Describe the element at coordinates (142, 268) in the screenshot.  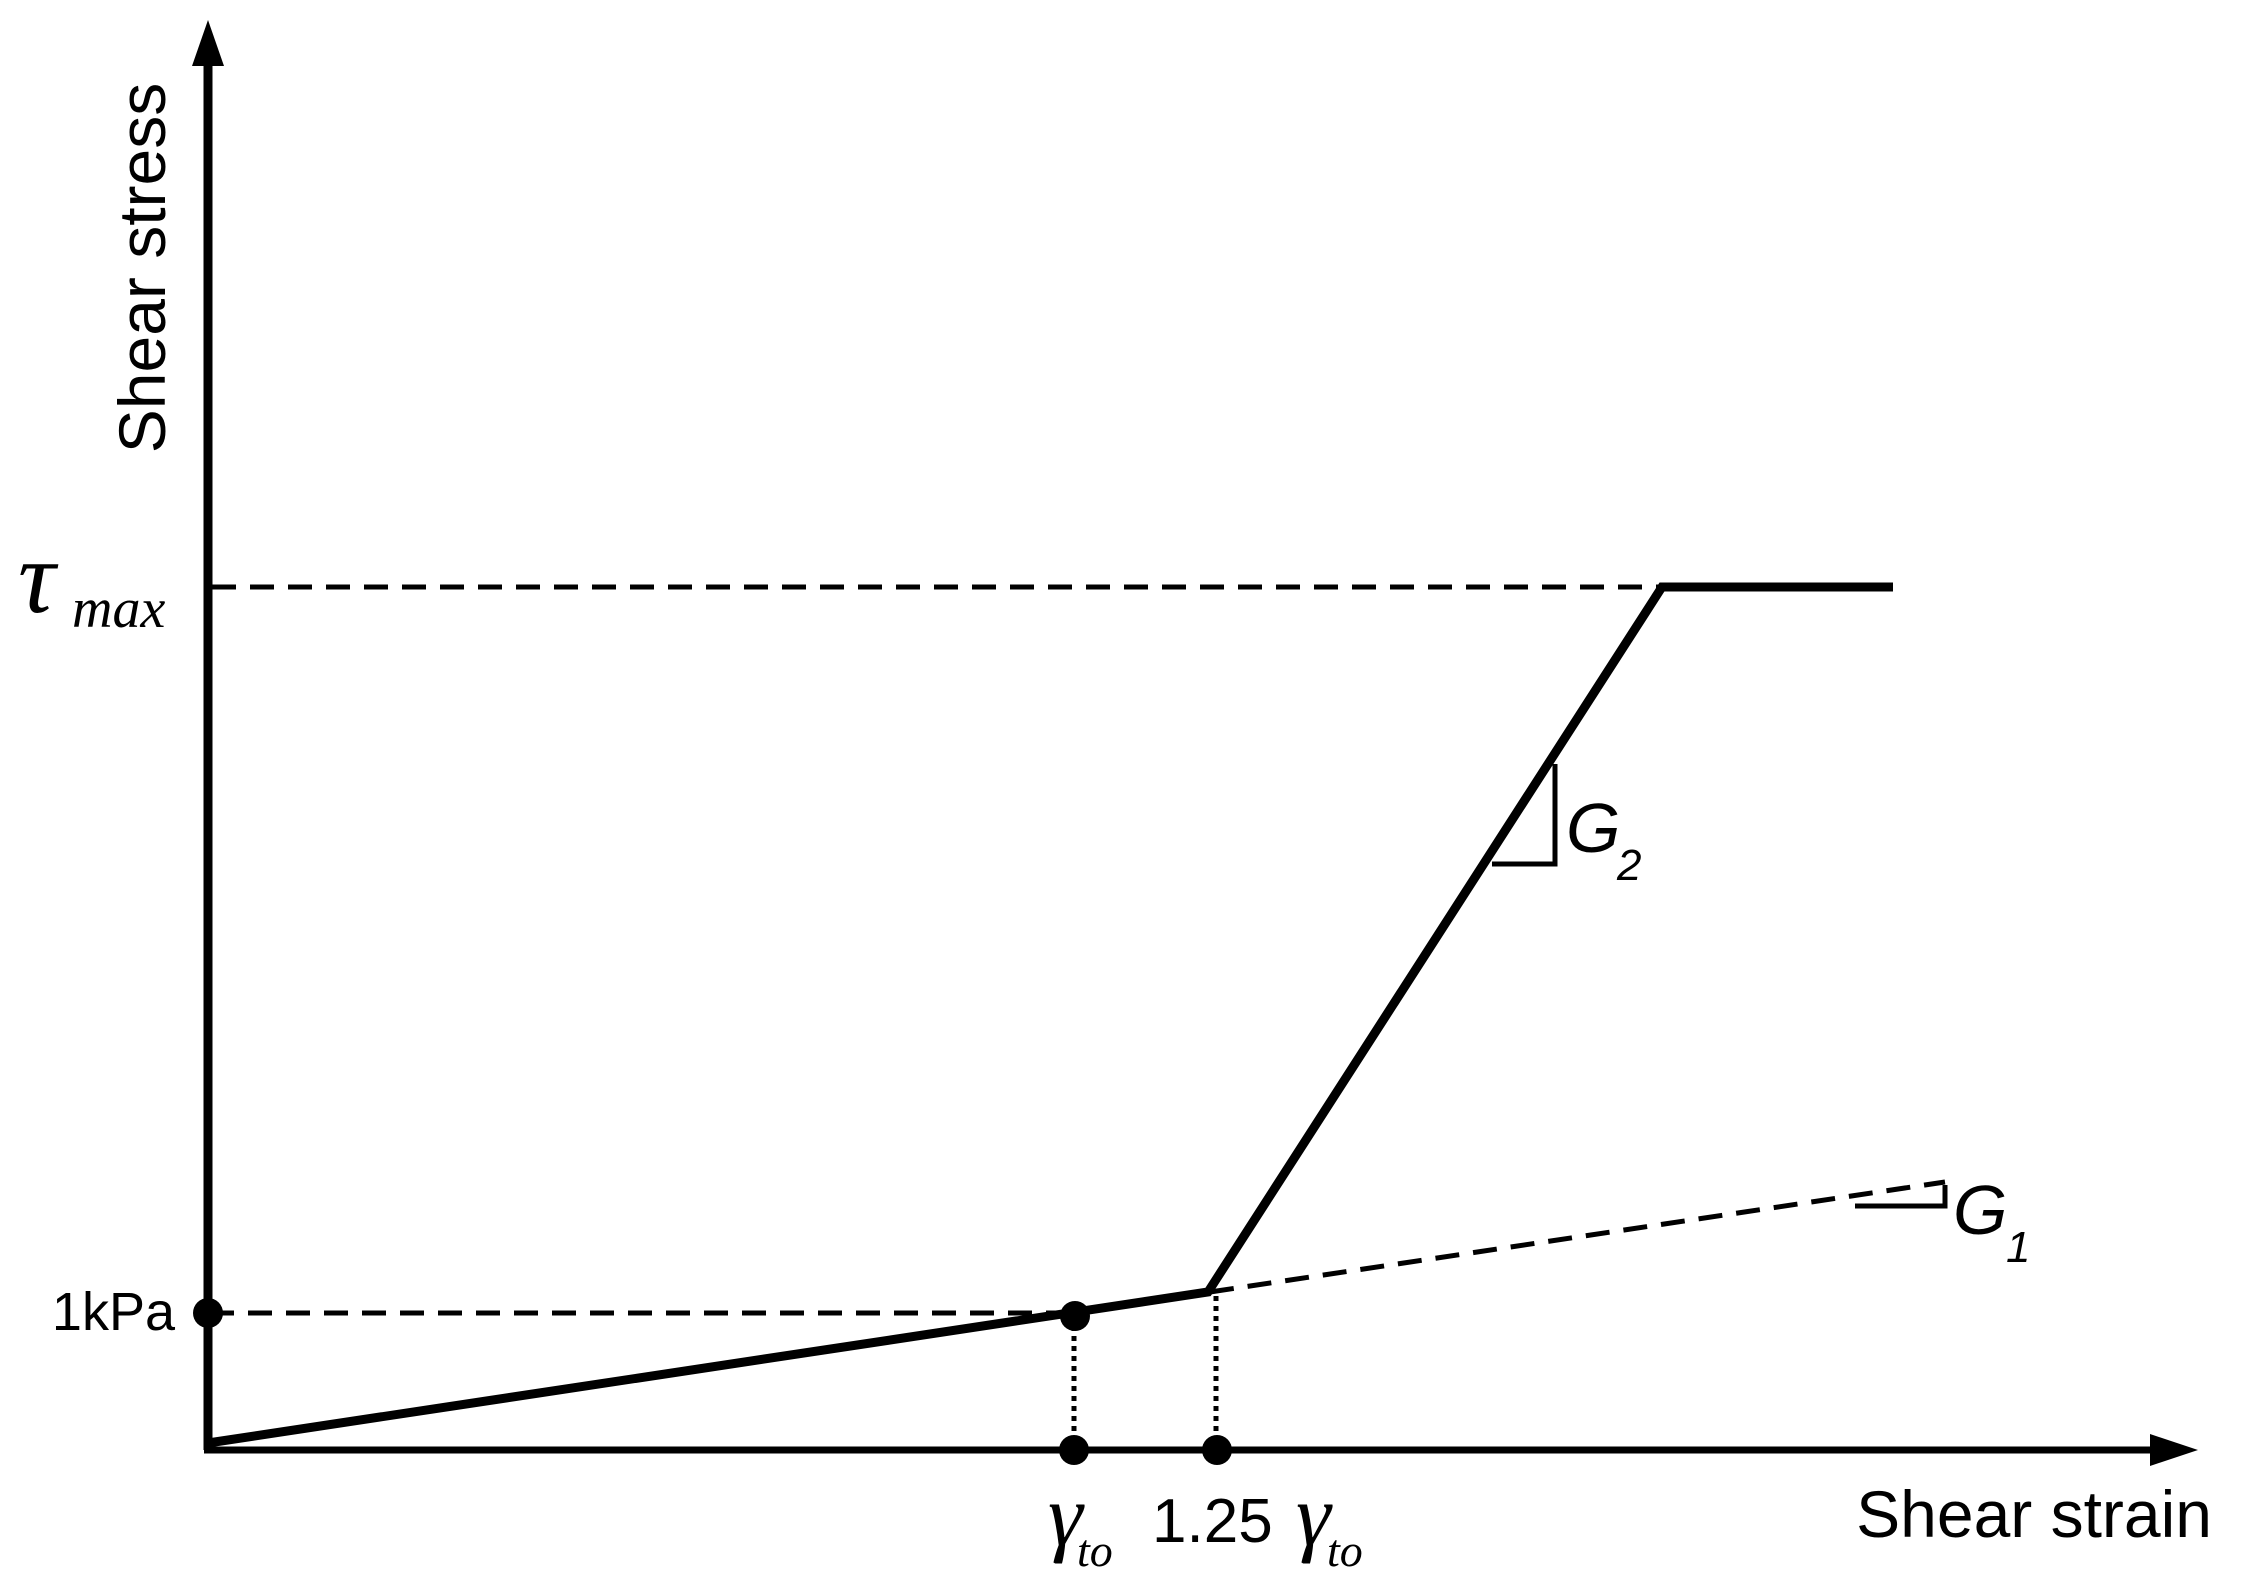
I see `y-axis-label: Shear stress` at that location.